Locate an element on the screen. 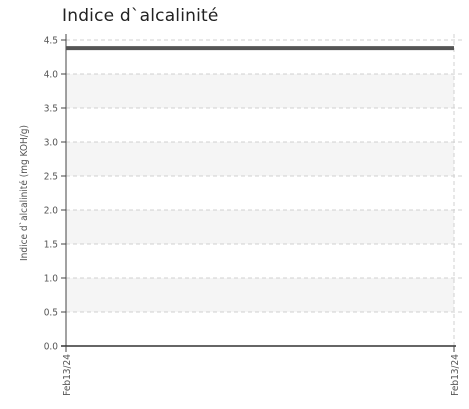 The image size is (469, 409). y-tick-label: 4.5 is located at coordinates (51, 41).